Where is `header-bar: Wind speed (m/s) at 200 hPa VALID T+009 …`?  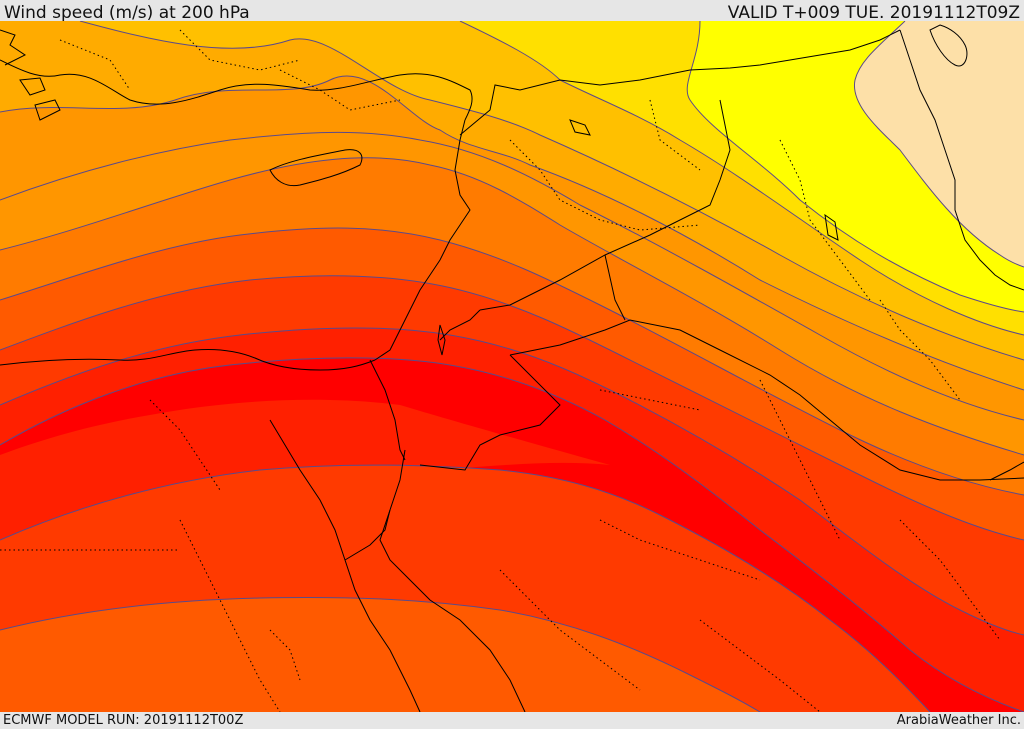
header-bar: Wind speed (m/s) at 200 hPa VALID T+009 … is located at coordinates (512, 11).